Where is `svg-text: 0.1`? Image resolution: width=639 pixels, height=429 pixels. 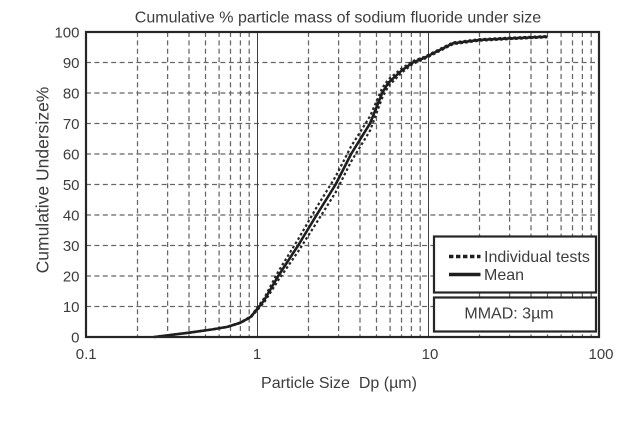
svg-text: 0.1 is located at coordinates (86, 354).